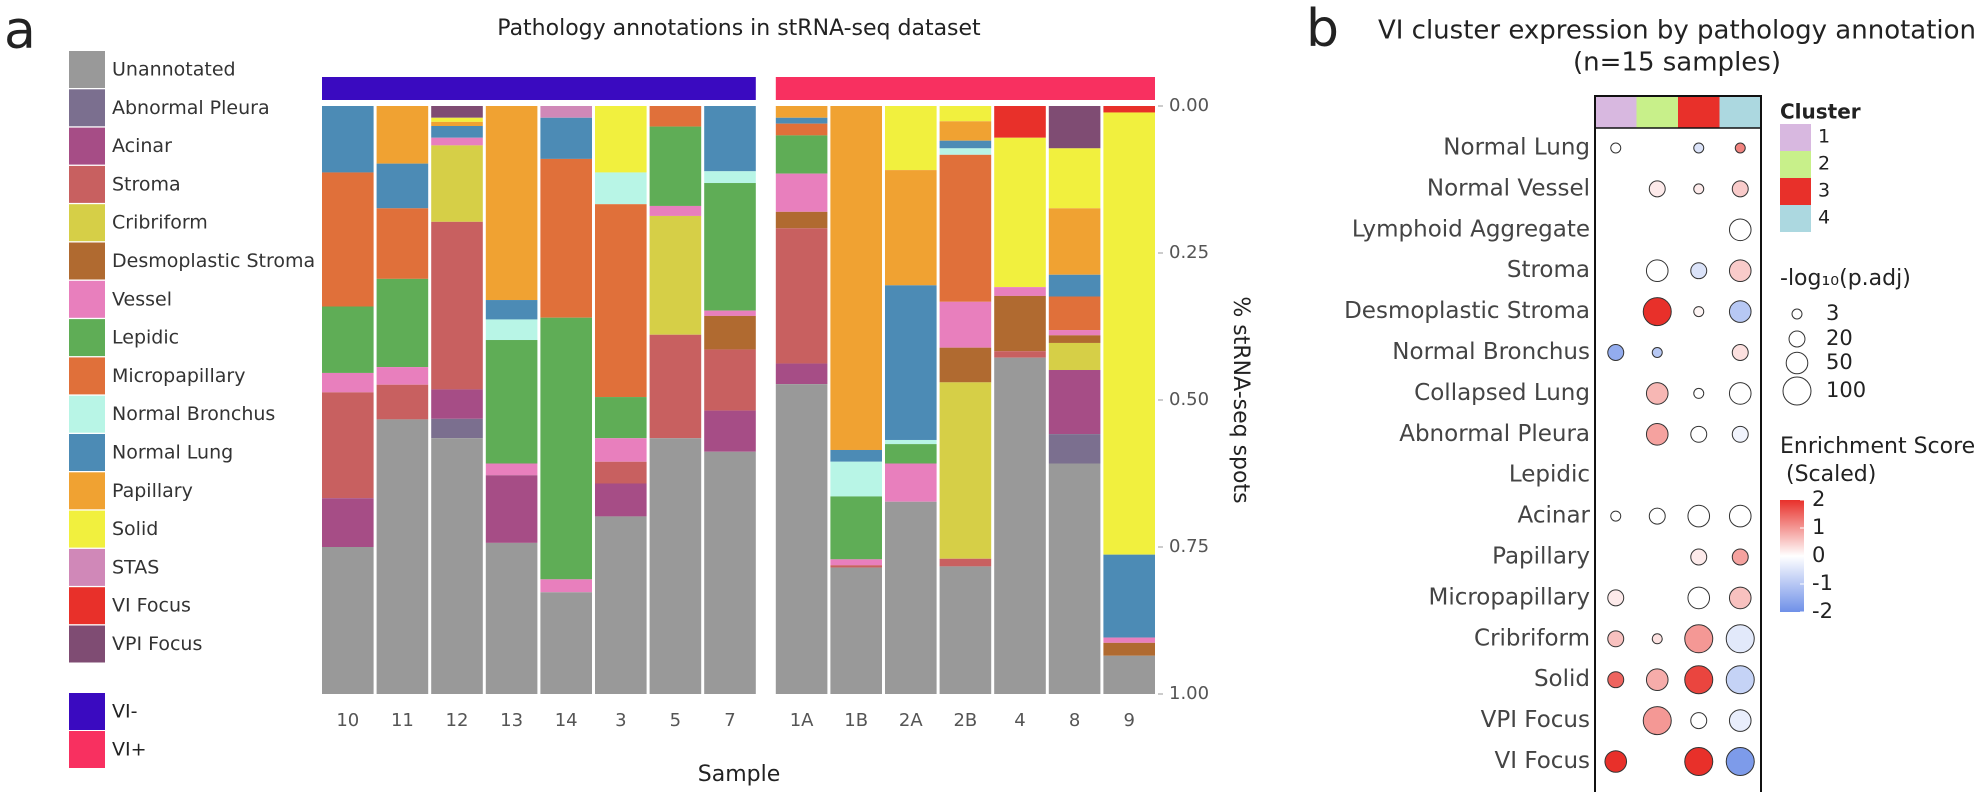 The image size is (1978, 792). Describe the element at coordinates (1818, 555) in the screenshot. I see `colorbar-label: 0` at that location.